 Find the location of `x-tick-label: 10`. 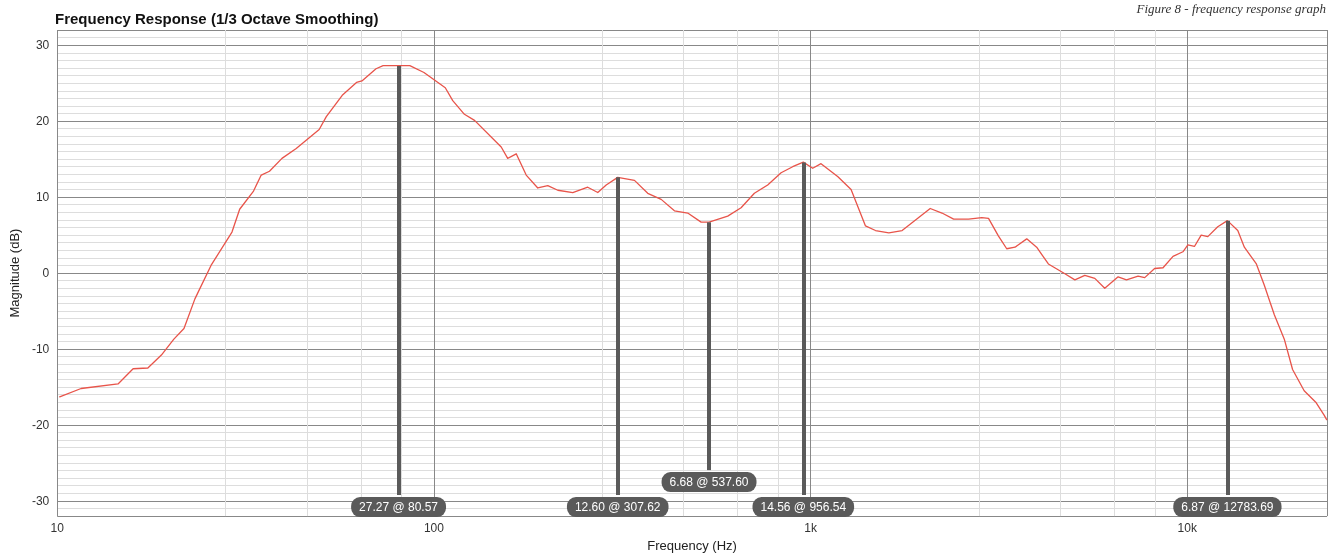

x-tick-label: 10 is located at coordinates (57, 528).